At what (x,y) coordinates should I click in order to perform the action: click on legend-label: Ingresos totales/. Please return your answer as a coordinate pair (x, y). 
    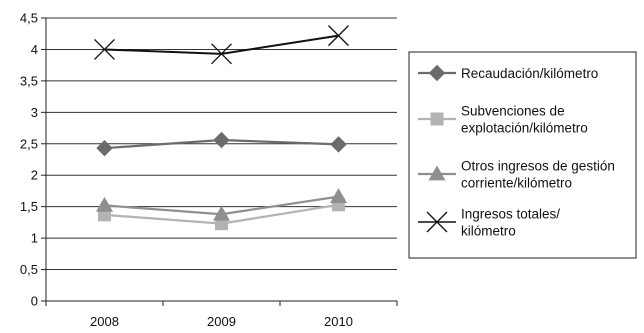
    Looking at the image, I should click on (510, 214).